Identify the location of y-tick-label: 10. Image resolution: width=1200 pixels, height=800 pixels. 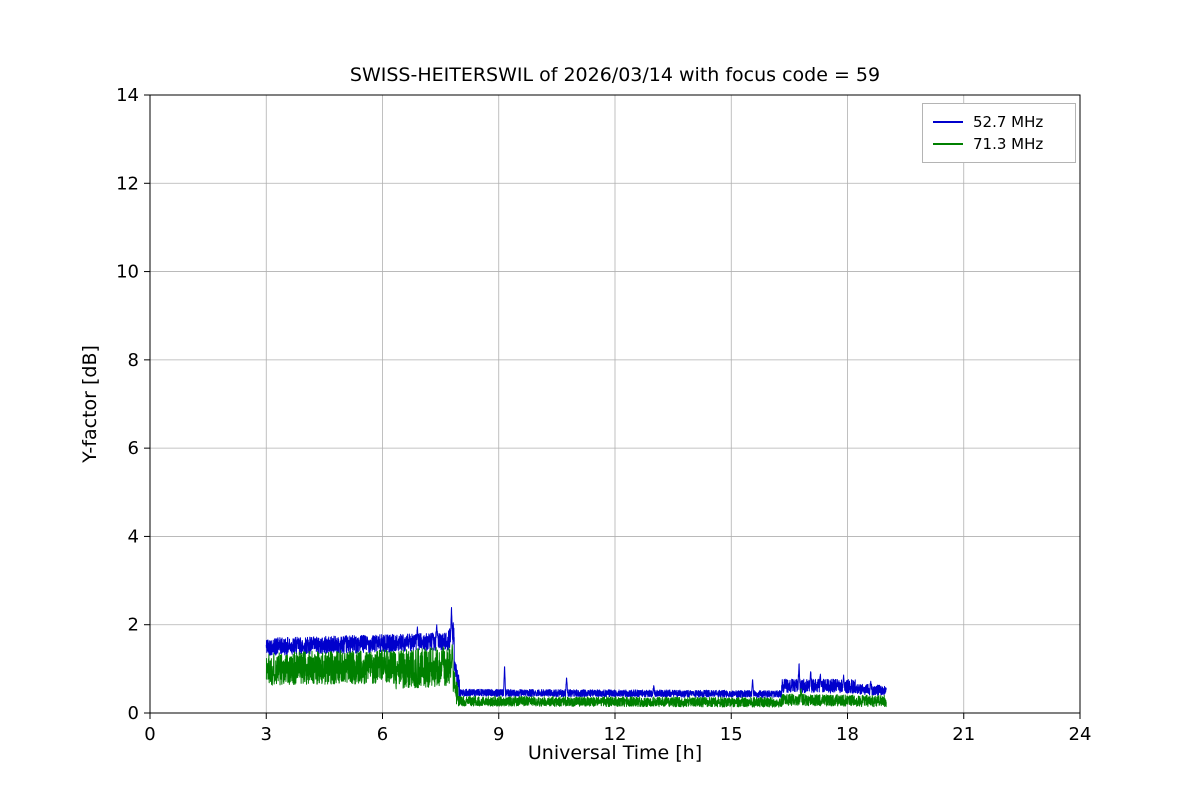
(127, 272).